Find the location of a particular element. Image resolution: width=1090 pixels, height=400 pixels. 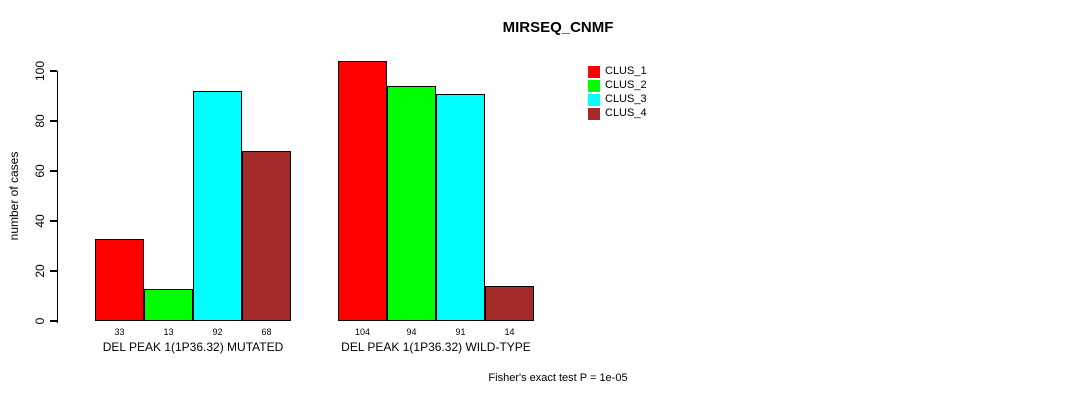

legend: CLUS_1 CLUS_2 CLUS_3 CLUS_4 is located at coordinates (617, 93).